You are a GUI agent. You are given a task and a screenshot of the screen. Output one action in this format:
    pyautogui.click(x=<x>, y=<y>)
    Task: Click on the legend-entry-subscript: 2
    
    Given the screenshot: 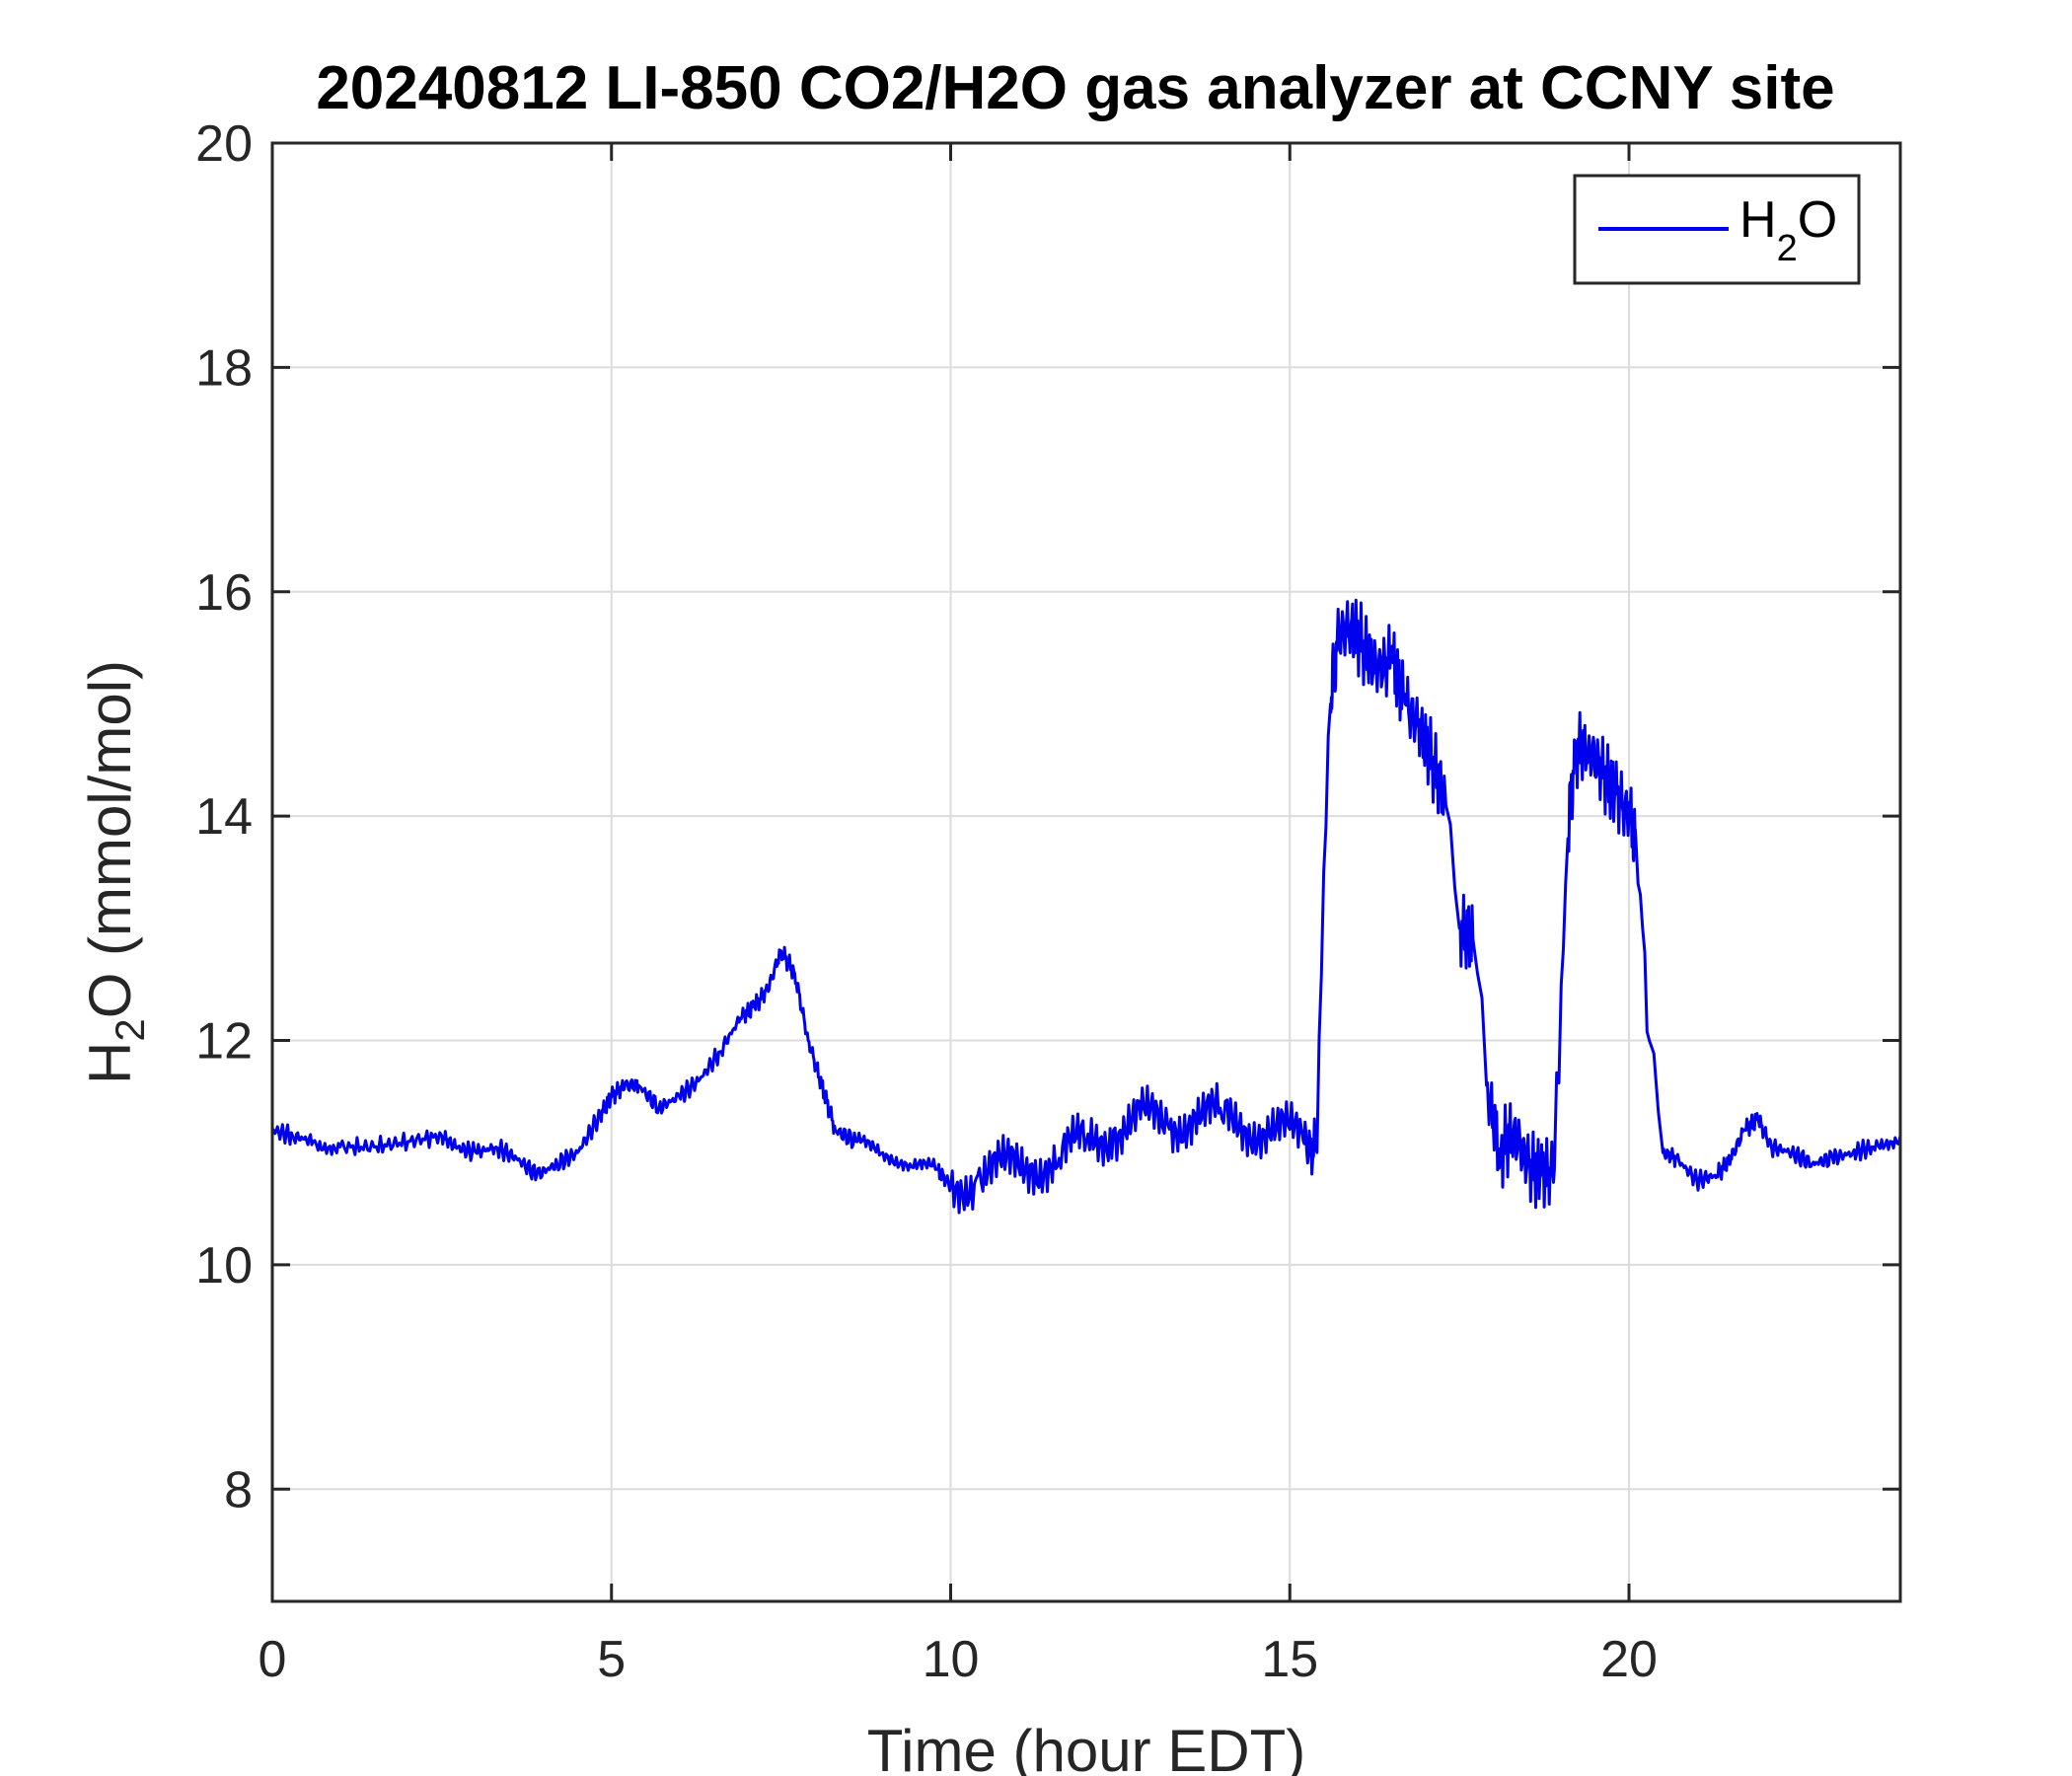 What is the action you would take?
    pyautogui.click(x=1788, y=249)
    